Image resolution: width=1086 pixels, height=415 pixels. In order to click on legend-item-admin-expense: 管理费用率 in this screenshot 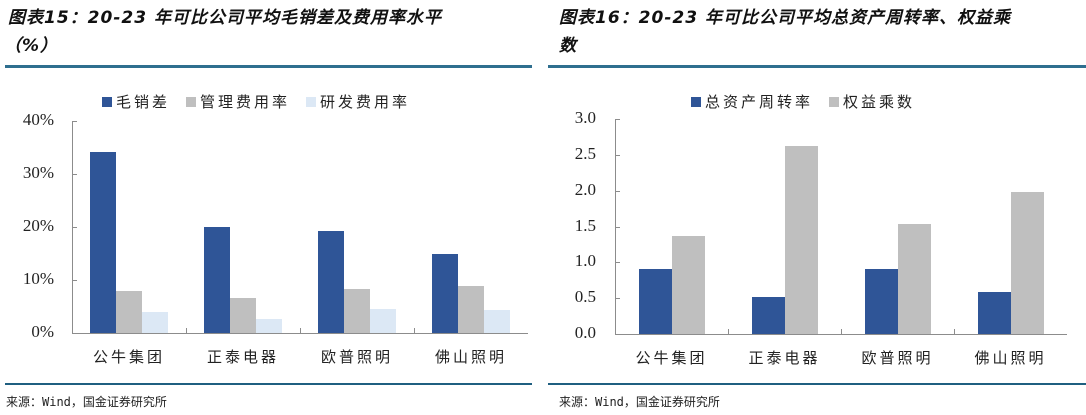, I will do `click(238, 101)`.